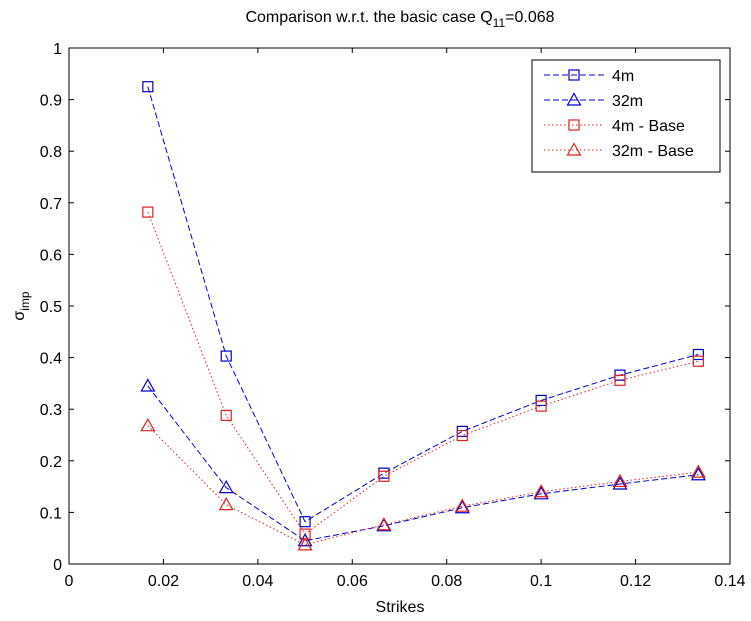 The image size is (751, 621). What do you see at coordinates (51, 359) in the screenshot?
I see `y-tick-label: 0.4` at bounding box center [51, 359].